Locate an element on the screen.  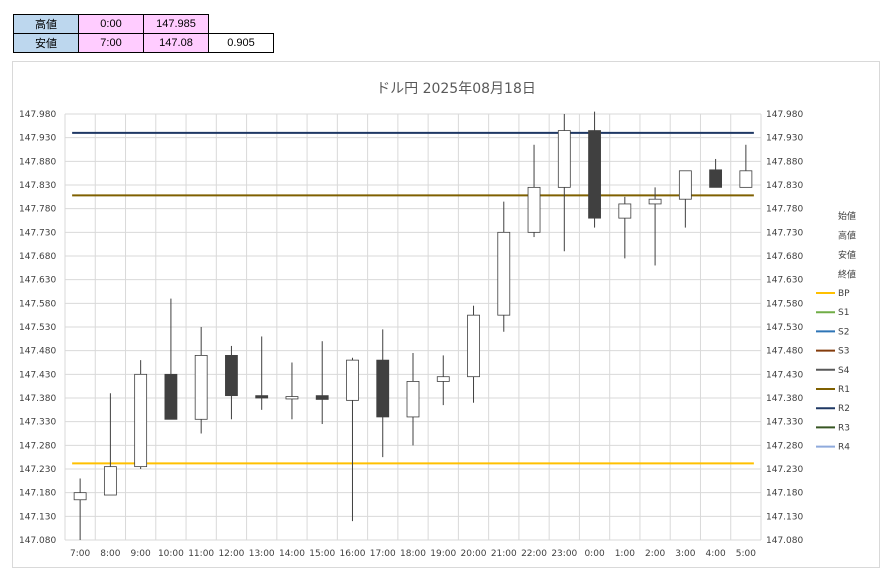
x-tick-label: 0:00 is located at coordinates (594, 554).